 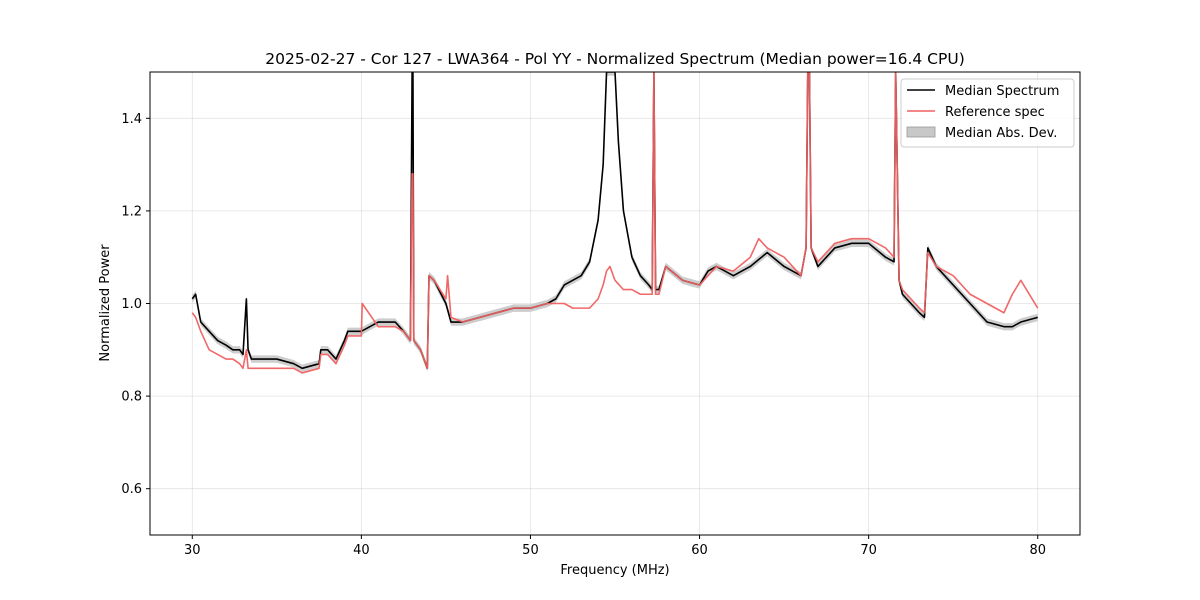 I want to click on x-axis-label: Frequency (MHz), so click(x=614, y=570).